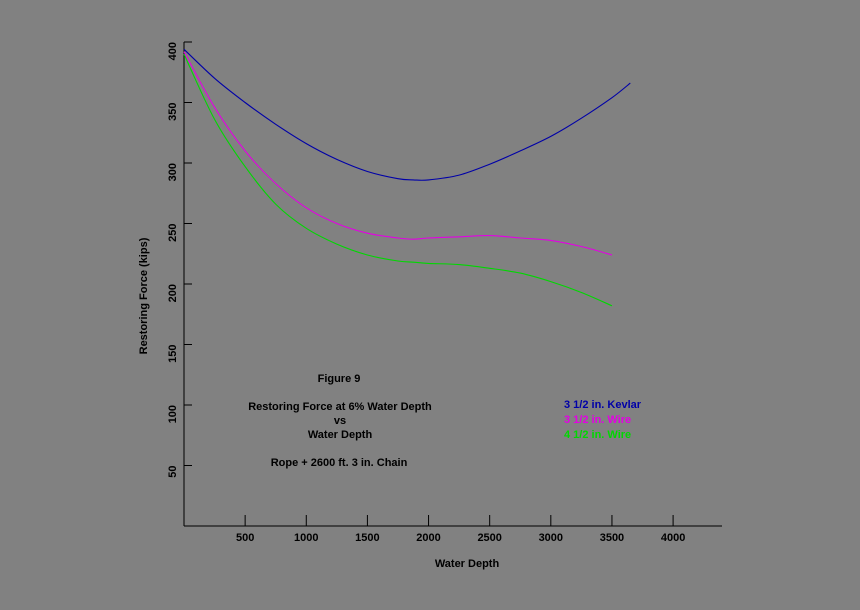 The width and height of the screenshot is (860, 610). Describe the element at coordinates (173, 354) in the screenshot. I see `y-tick-label: 150` at that location.